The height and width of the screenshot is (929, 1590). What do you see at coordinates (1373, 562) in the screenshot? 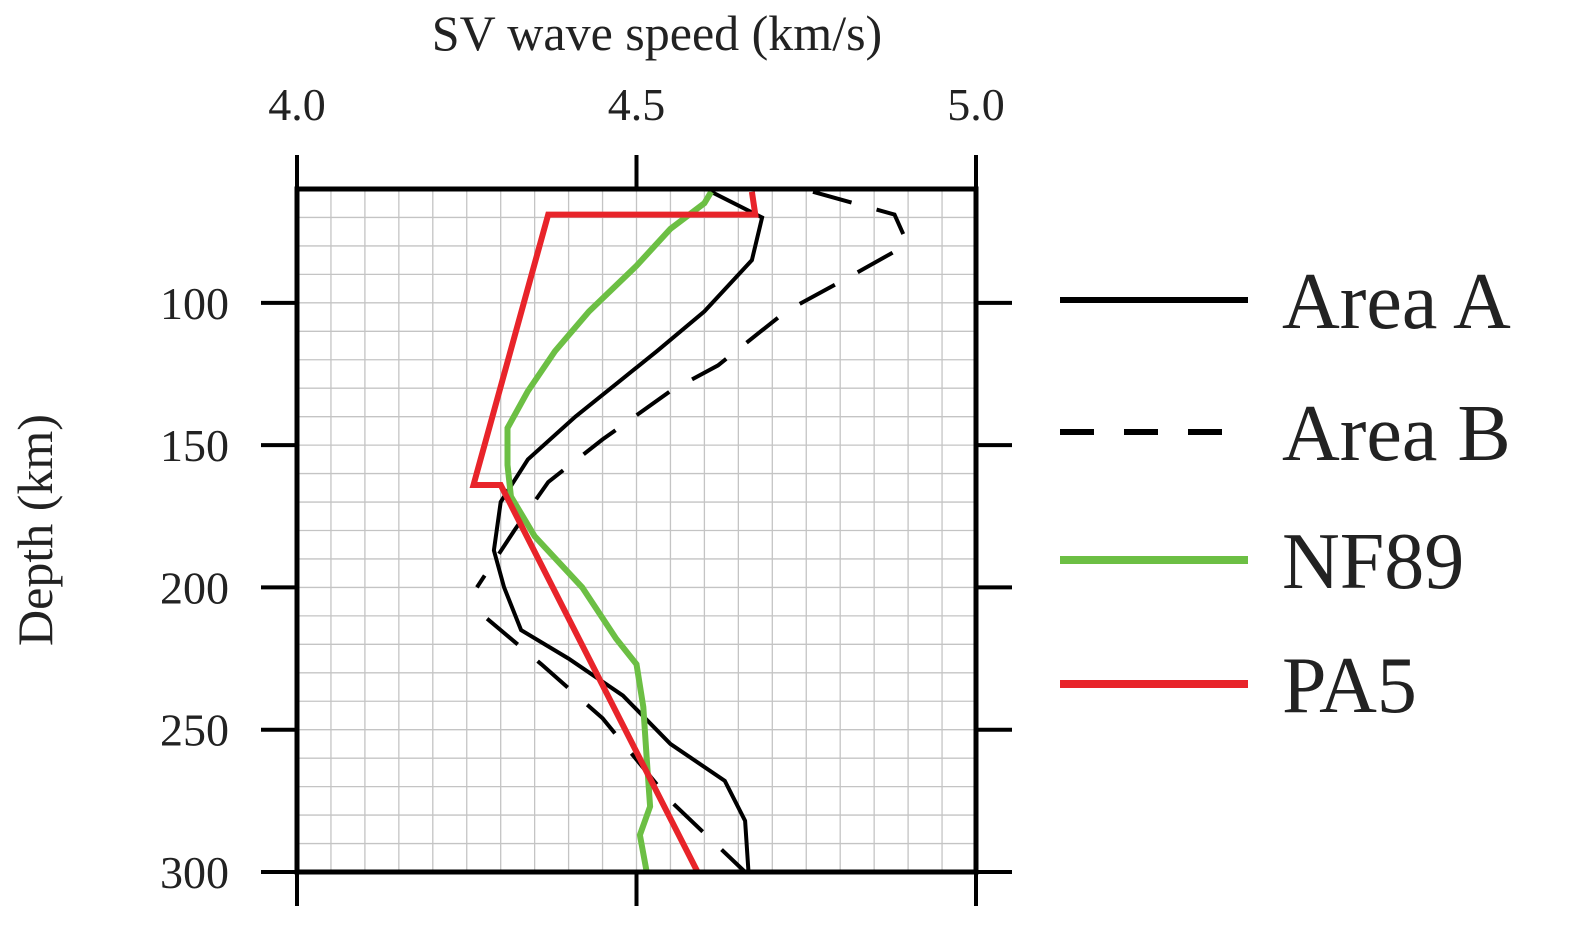
I see `legend-label: NF89` at bounding box center [1373, 562].